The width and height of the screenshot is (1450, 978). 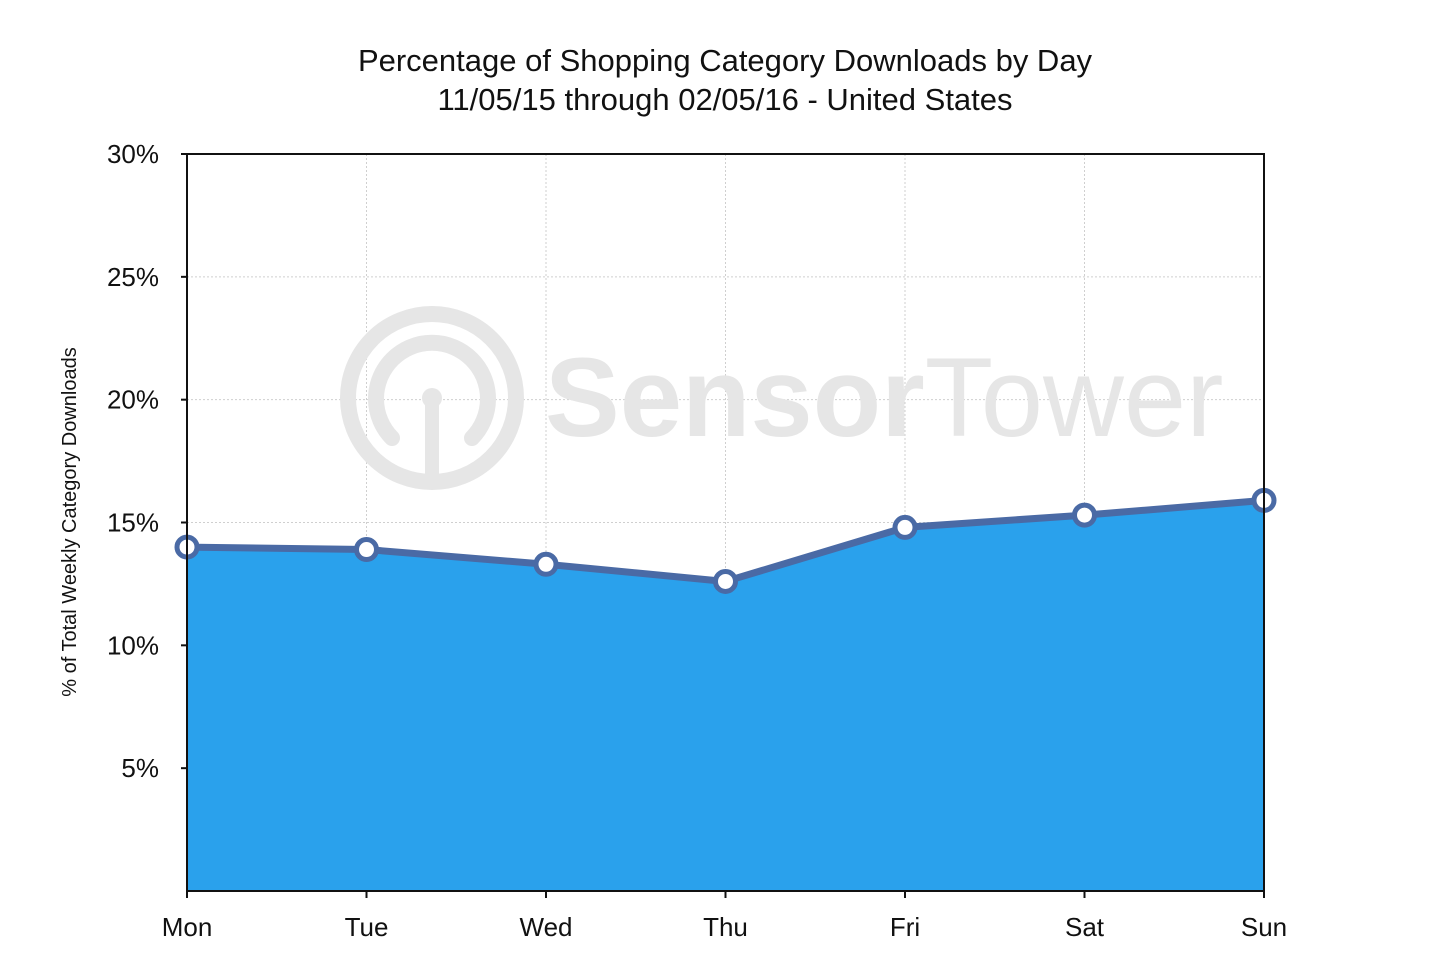 I want to click on y-tick-label-3: 20%, so click(x=133, y=400).